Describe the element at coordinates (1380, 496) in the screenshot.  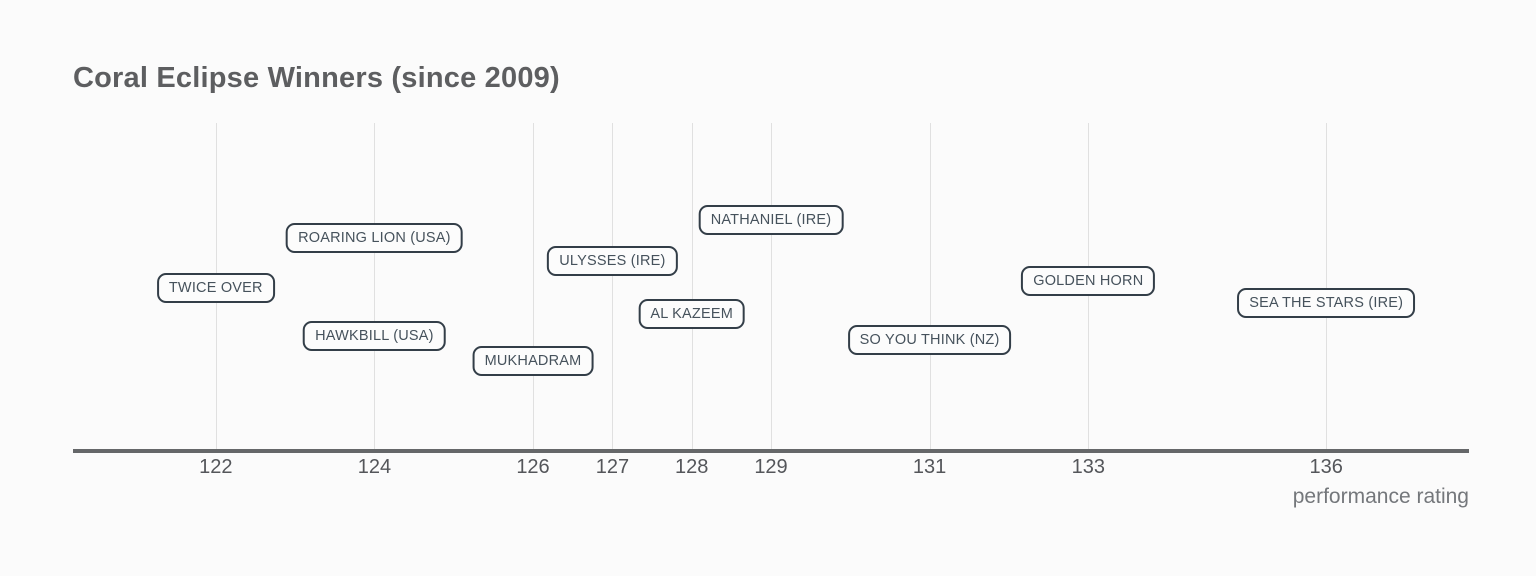
I see `x-axis-title: performance rating` at that location.